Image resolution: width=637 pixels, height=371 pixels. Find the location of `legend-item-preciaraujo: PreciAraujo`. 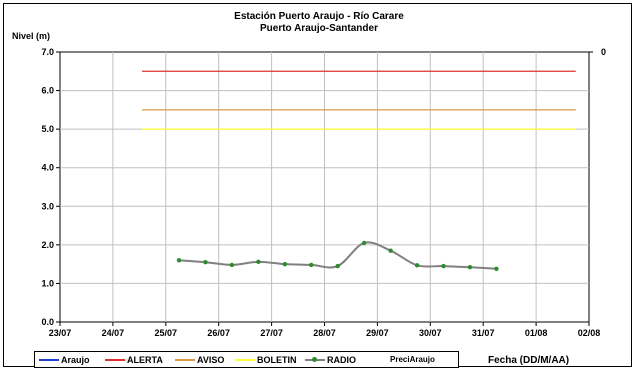

legend-item-preciaraujo: PreciAraujo is located at coordinates (412, 359).